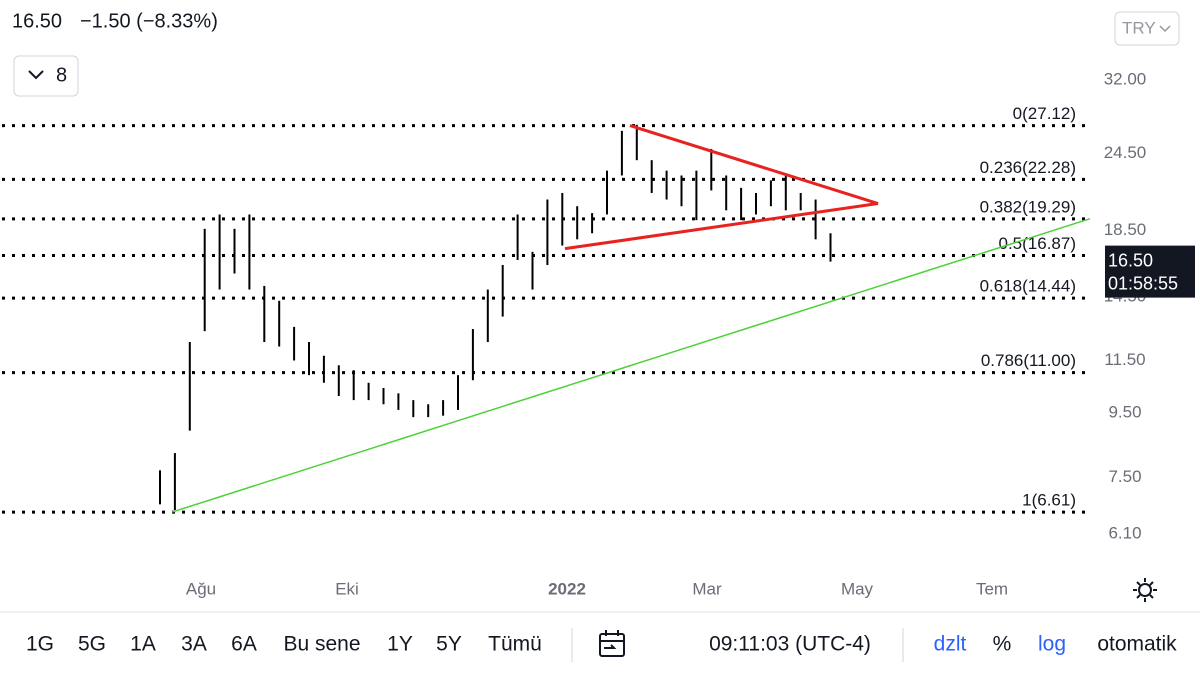  Describe the element at coordinates (40, 644) in the screenshot. I see `range-button: 1G` at that location.